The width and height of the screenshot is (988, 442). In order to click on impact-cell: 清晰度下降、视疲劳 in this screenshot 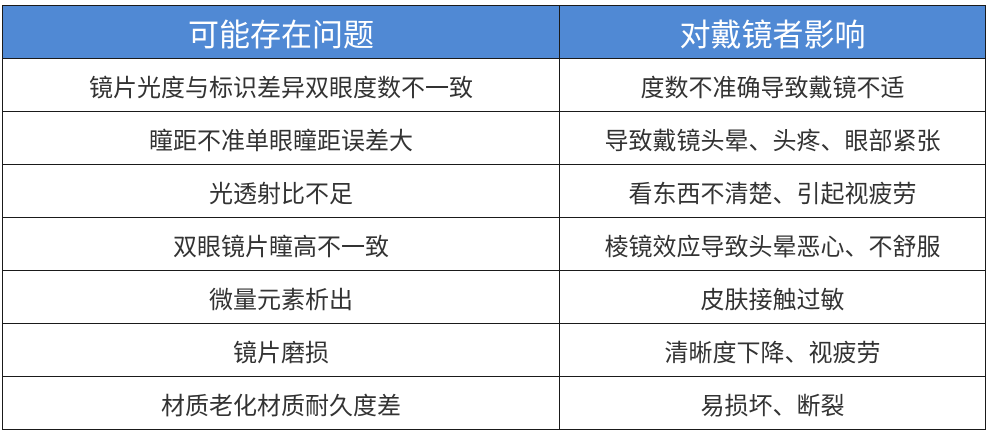, I will do `click(772, 350)`.